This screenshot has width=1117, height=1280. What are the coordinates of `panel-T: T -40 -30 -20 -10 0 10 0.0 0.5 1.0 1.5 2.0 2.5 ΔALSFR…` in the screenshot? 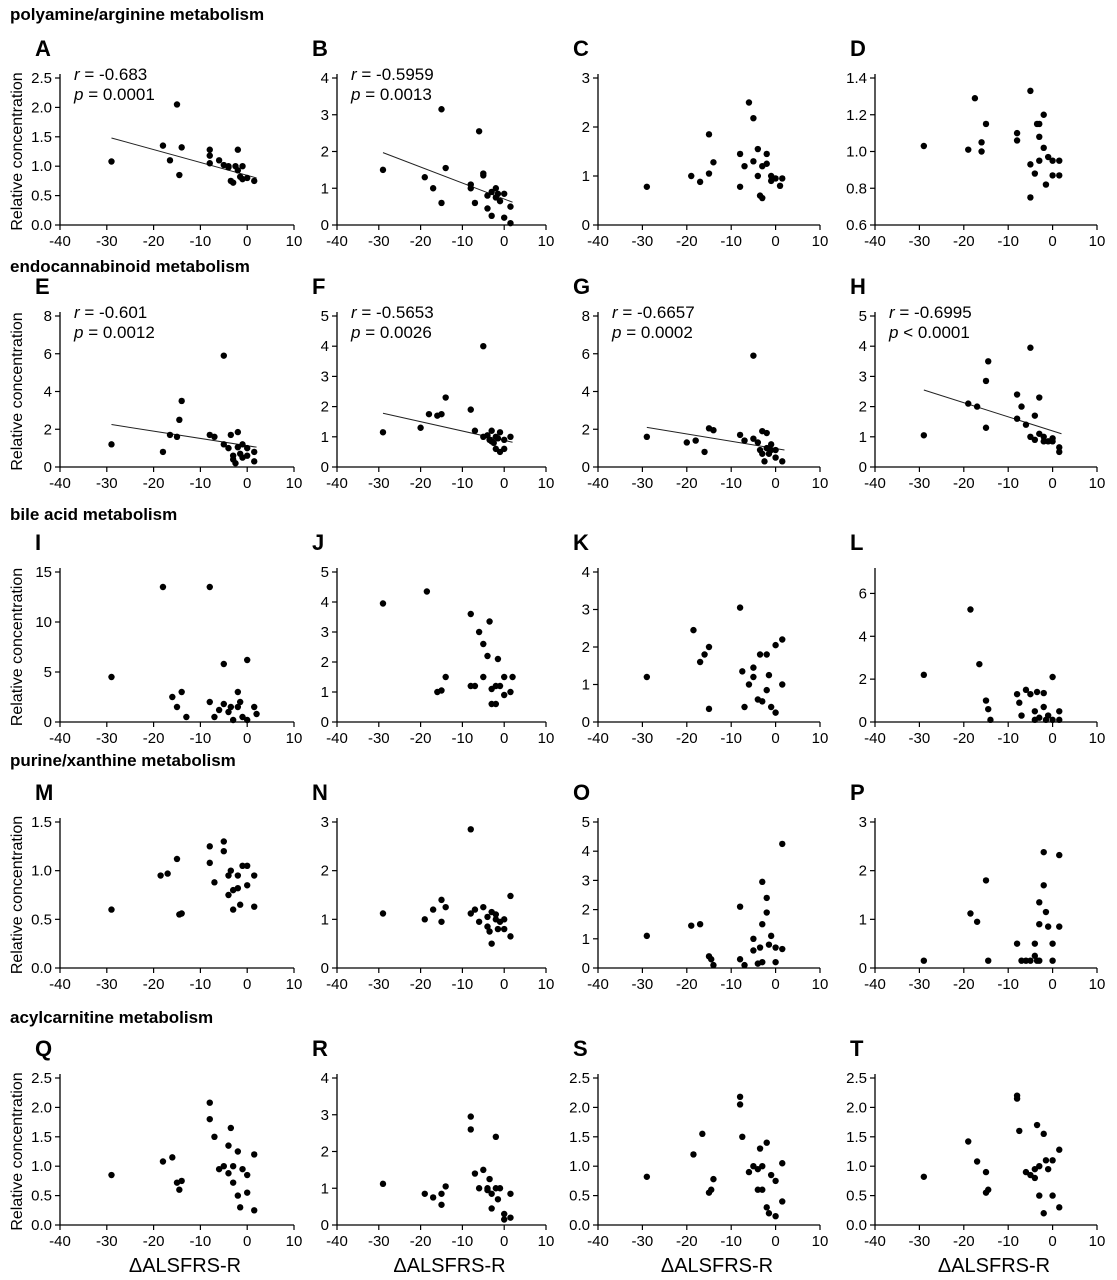 It's located at (975, 1156).